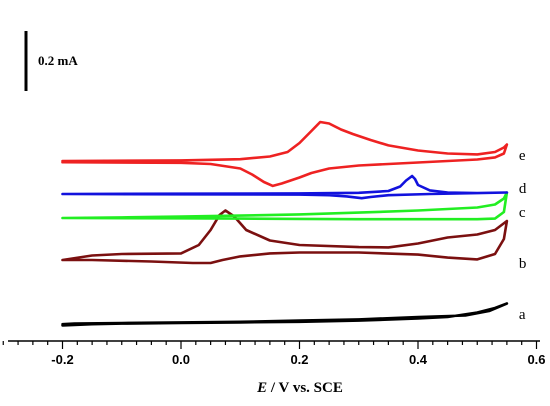 The height and width of the screenshot is (406, 550). I want to click on scale-bar-label: 0.2 mA, so click(58, 60).